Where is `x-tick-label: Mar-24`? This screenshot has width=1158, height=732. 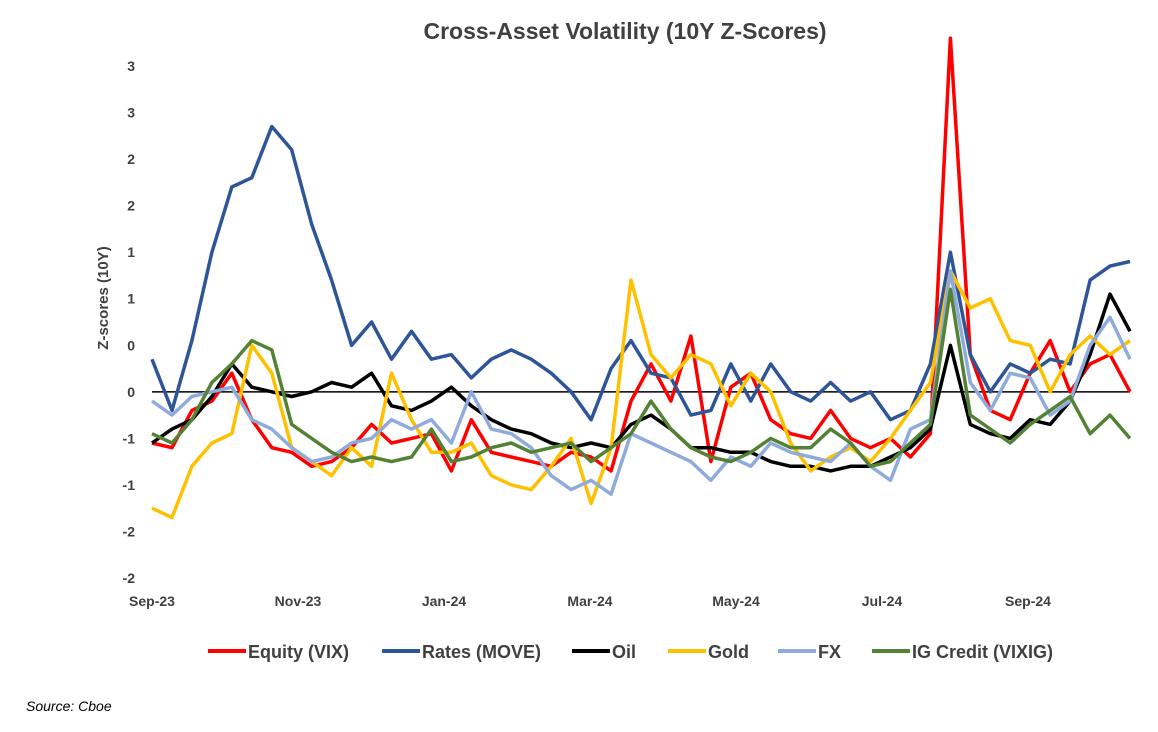
x-tick-label: Mar-24 is located at coordinates (589, 601).